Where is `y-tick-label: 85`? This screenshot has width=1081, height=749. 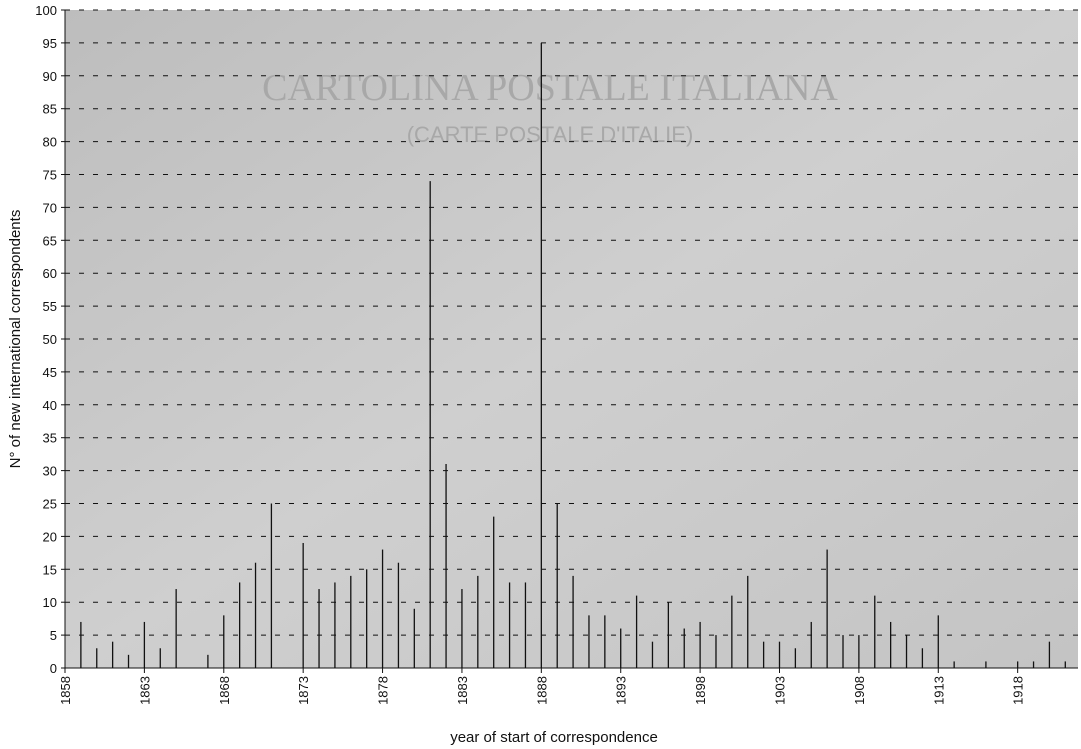
y-tick-label: 85 is located at coordinates (50, 109).